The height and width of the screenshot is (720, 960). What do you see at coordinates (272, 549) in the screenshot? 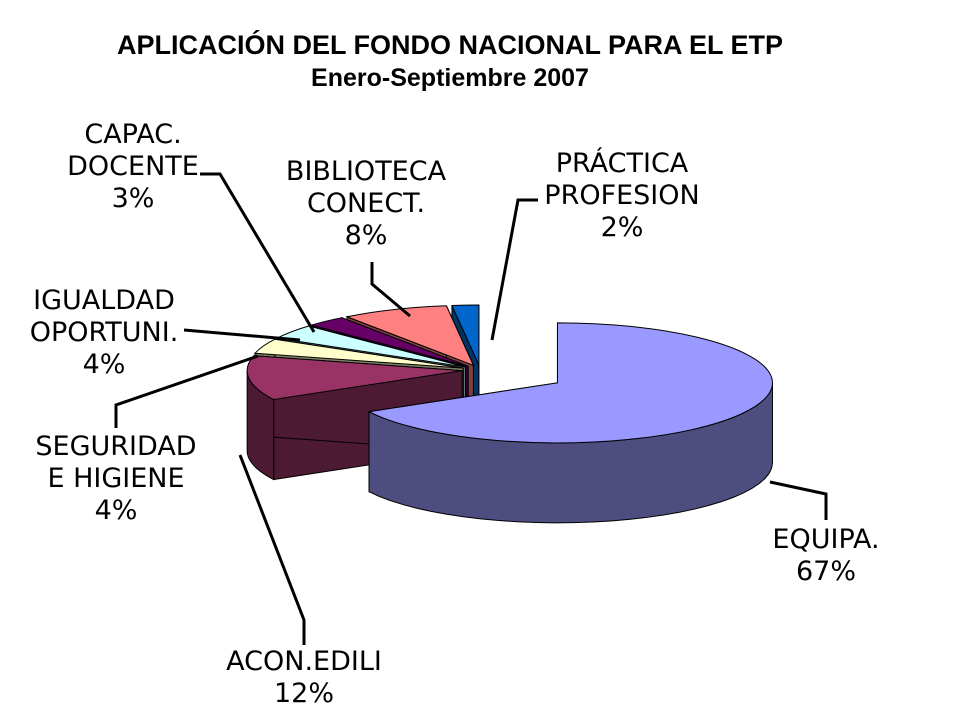
I see `leader-line-acon` at bounding box center [272, 549].